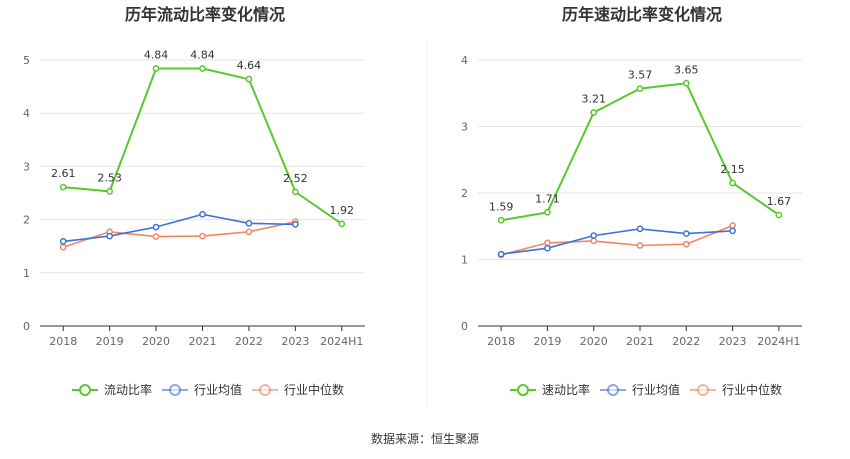  I want to click on footer-source: 数据来源：恒生聚源, so click(425, 438).